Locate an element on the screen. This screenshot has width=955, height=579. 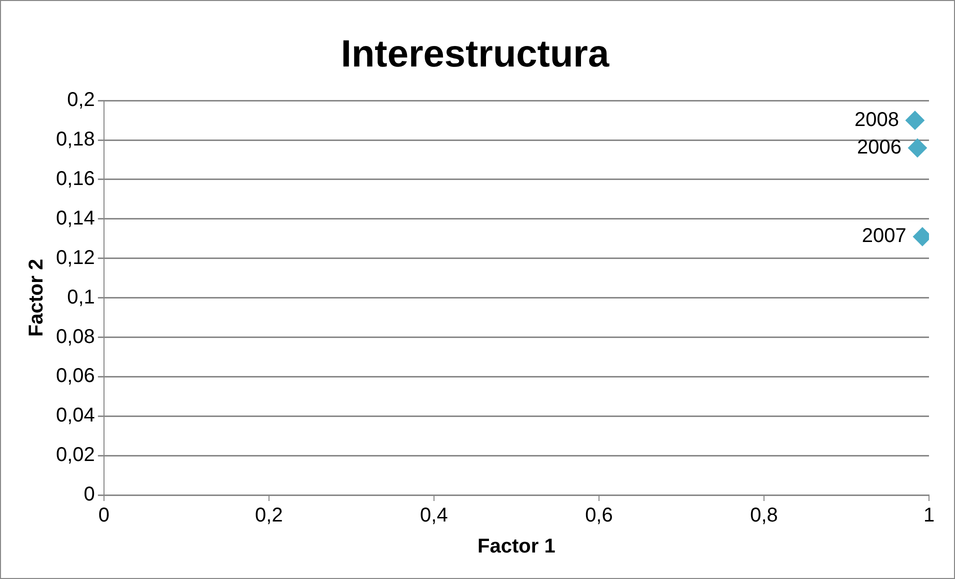
x-tick-label: 0 is located at coordinates (104, 515).